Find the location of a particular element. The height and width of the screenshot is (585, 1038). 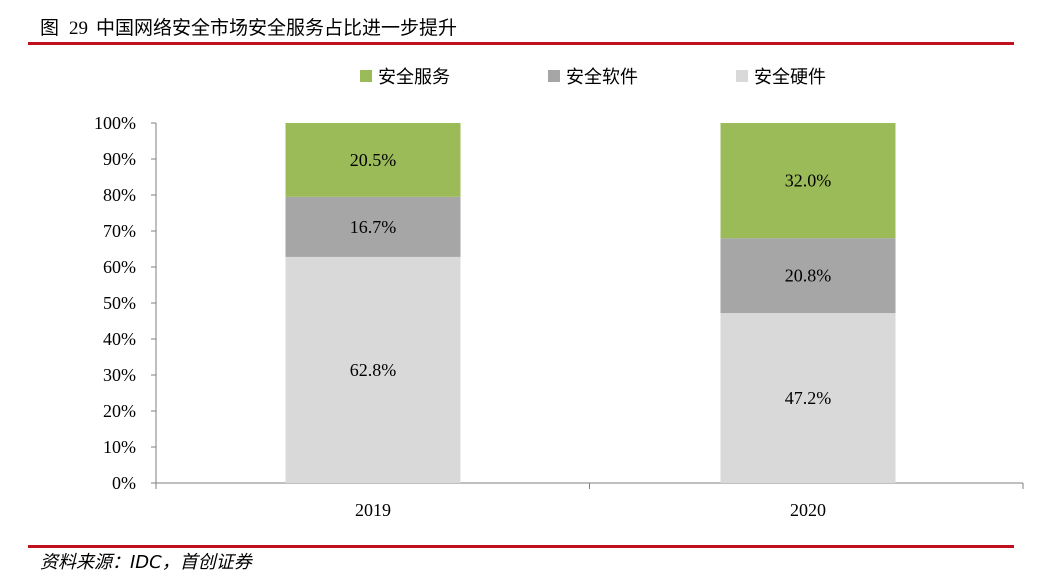

y-tick-label: 10% is located at coordinates (119, 447).